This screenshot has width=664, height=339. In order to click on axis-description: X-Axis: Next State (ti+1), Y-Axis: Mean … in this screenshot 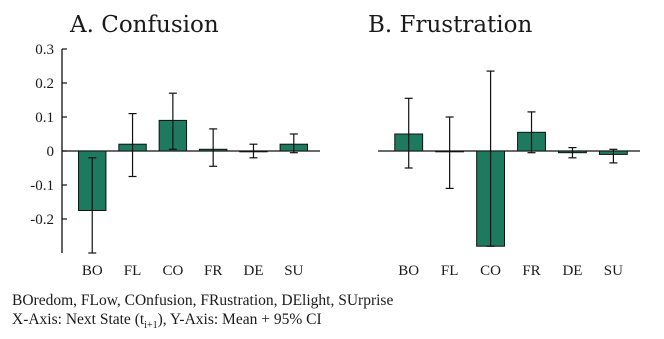, I will do `click(167, 321)`.